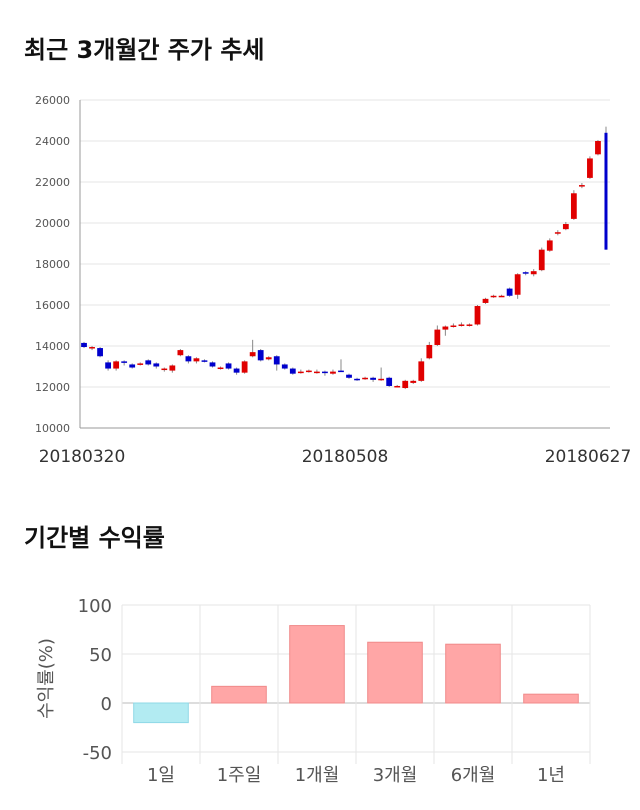  Describe the element at coordinates (52, 100) in the screenshot. I see `y-tick-label: 26000` at that location.